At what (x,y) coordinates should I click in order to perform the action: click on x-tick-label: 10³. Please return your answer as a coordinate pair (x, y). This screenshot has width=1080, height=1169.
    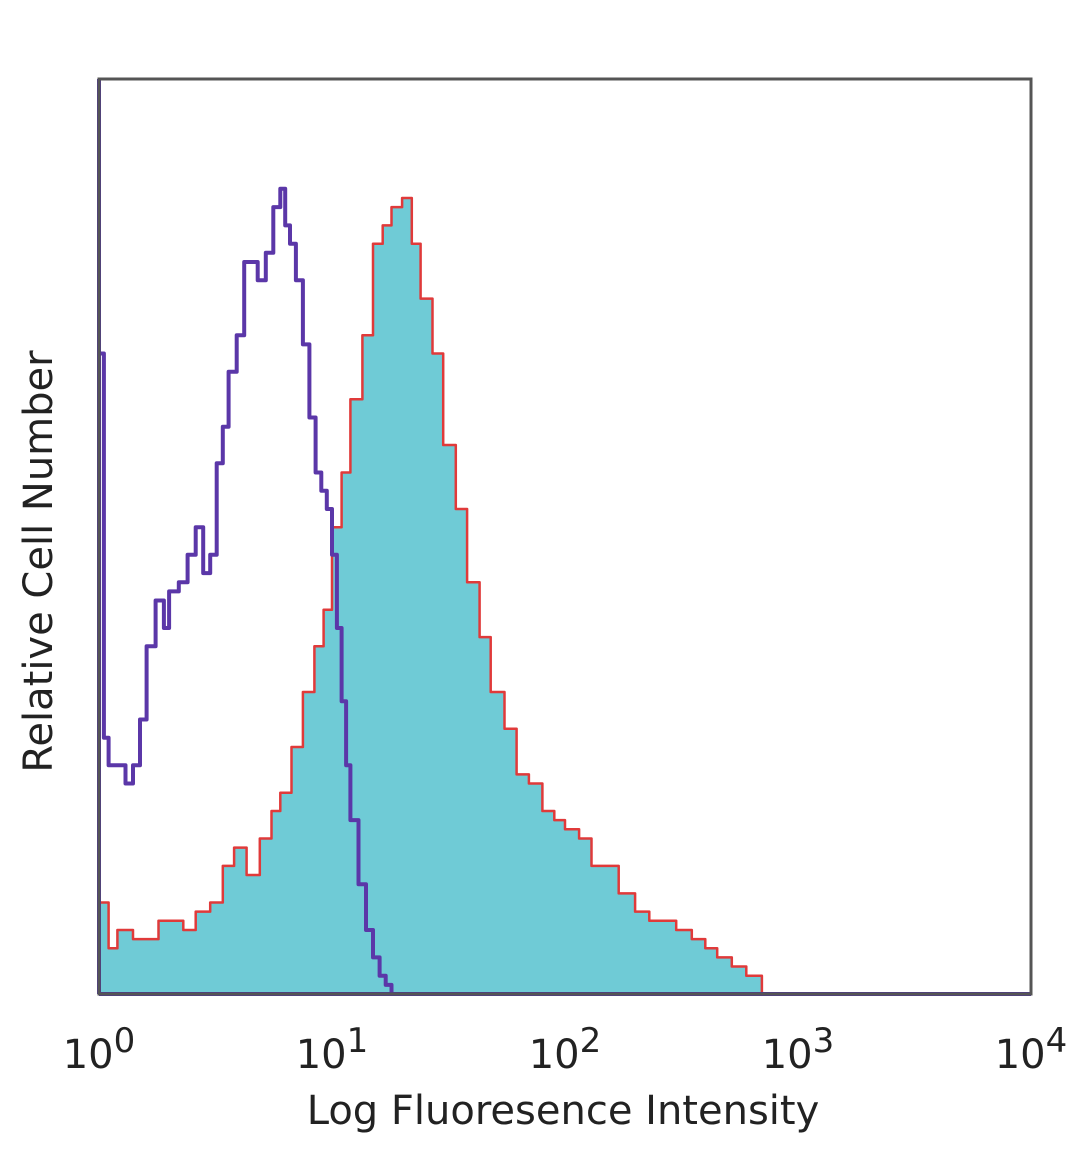
    Looking at the image, I should click on (798, 1049).